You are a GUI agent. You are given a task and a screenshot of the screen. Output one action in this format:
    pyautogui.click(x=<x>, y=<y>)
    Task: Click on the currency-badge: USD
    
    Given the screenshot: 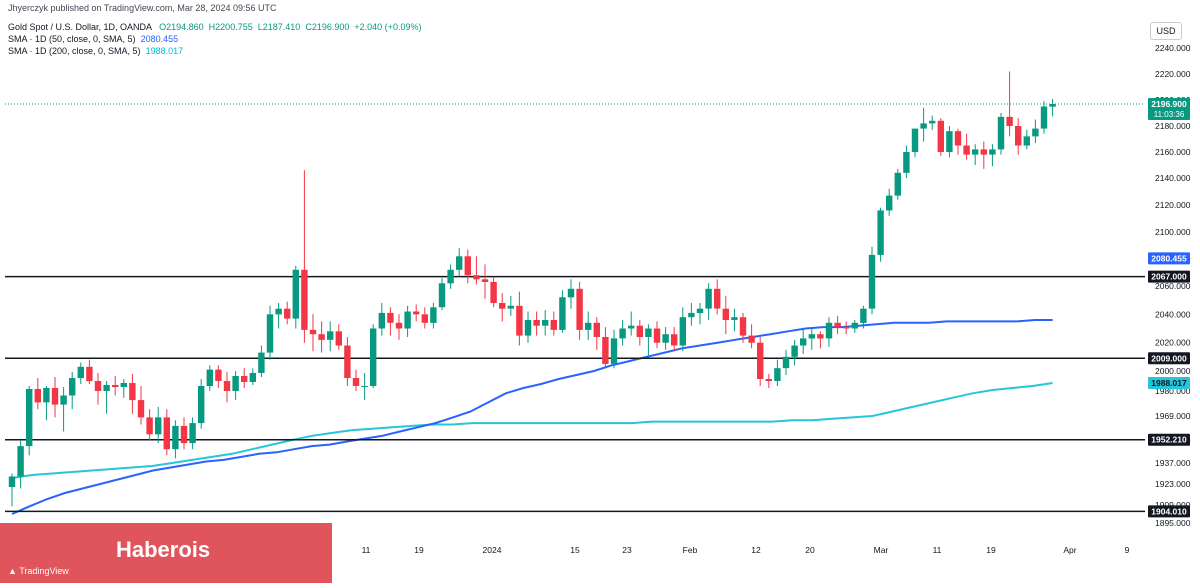 What is the action you would take?
    pyautogui.click(x=1166, y=31)
    